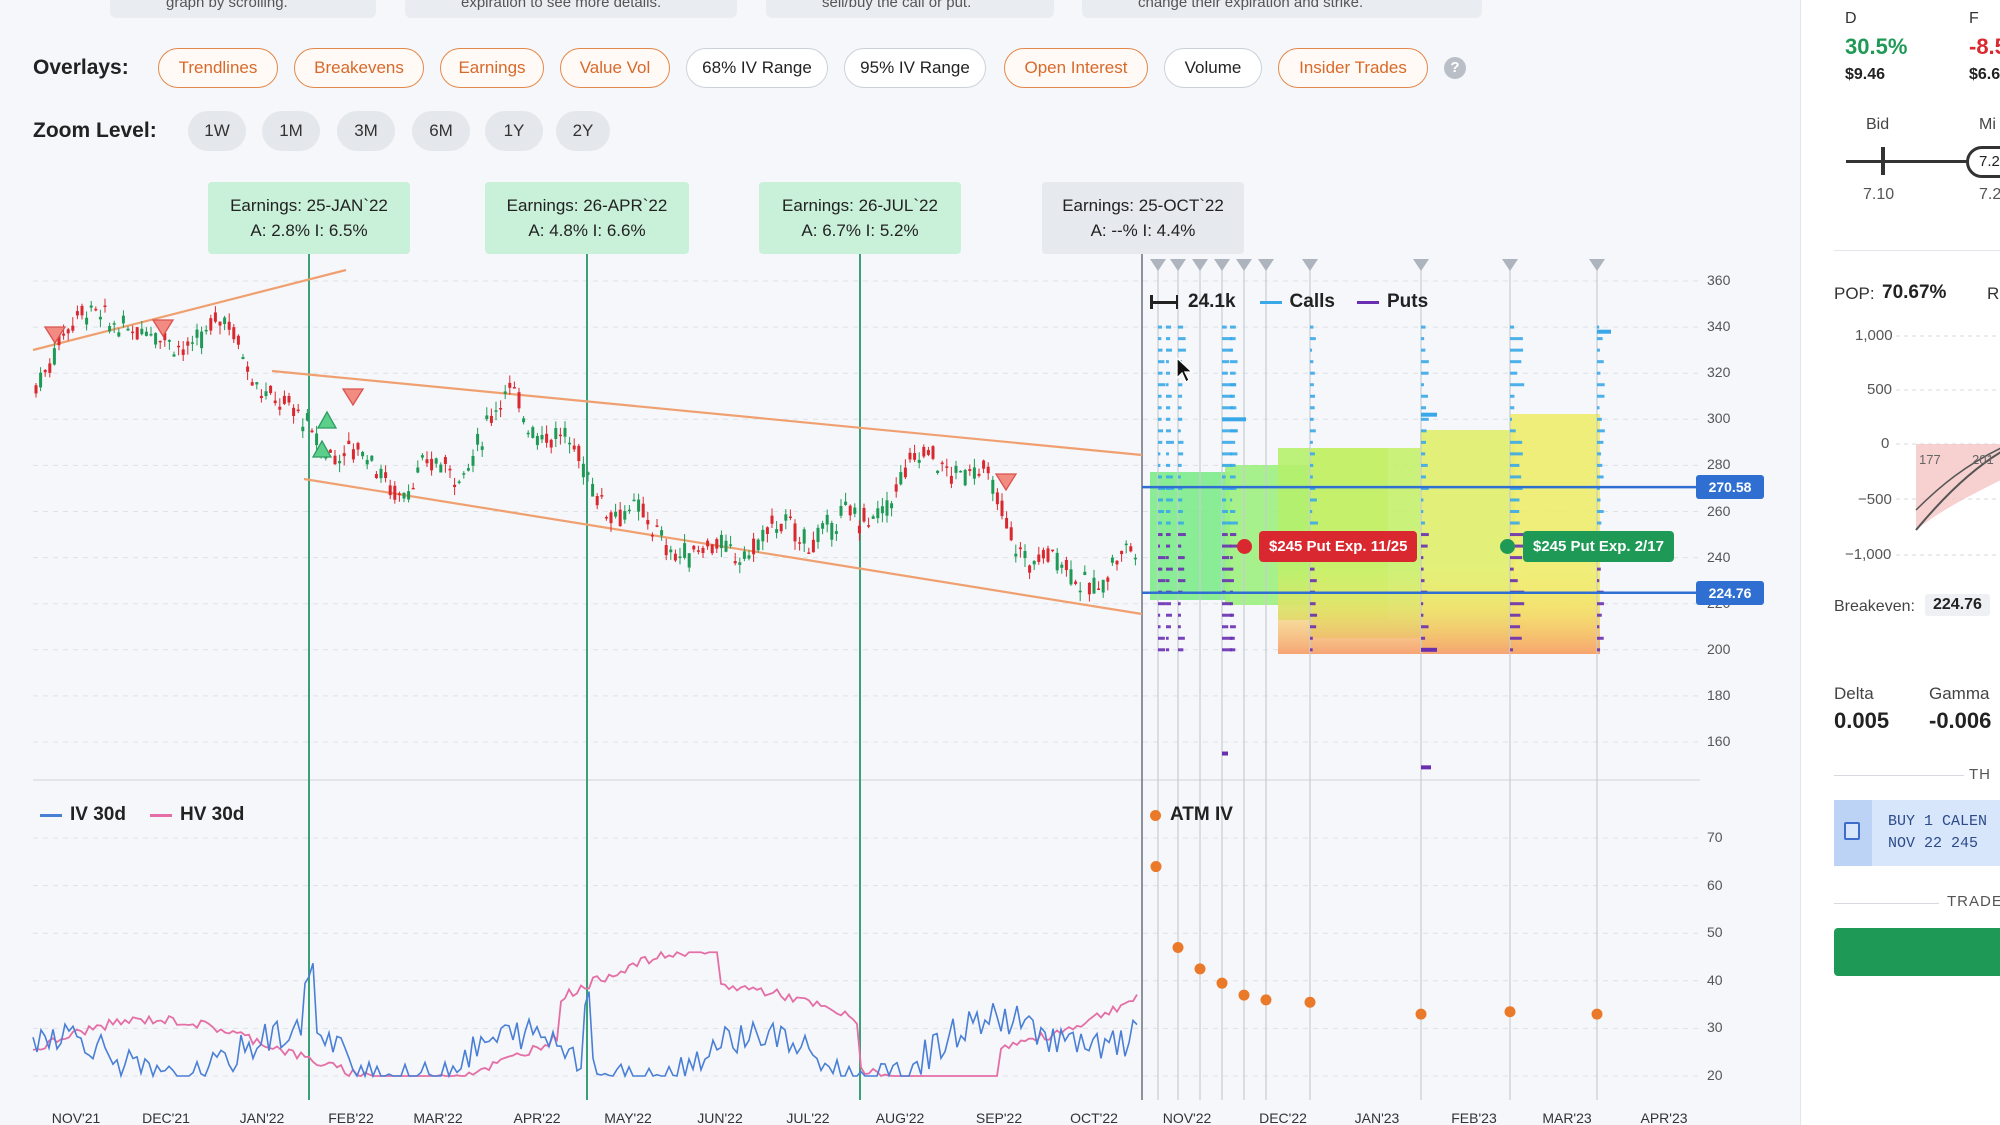  What do you see at coordinates (514, 131) in the screenshot?
I see `zoom-1y-button: 1Y` at bounding box center [514, 131].